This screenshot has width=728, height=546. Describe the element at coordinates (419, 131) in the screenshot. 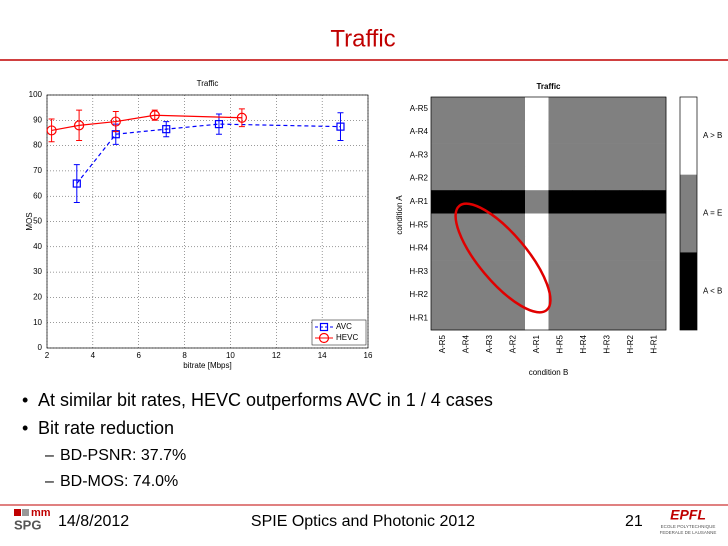

I see `row-label: A-R4` at that location.